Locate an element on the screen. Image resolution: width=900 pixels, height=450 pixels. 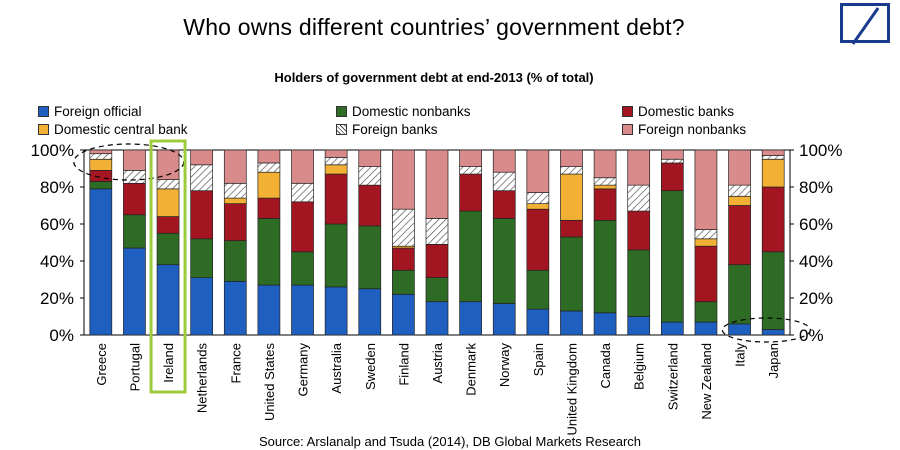
ireland-highlight-box is located at coordinates (168, 266).